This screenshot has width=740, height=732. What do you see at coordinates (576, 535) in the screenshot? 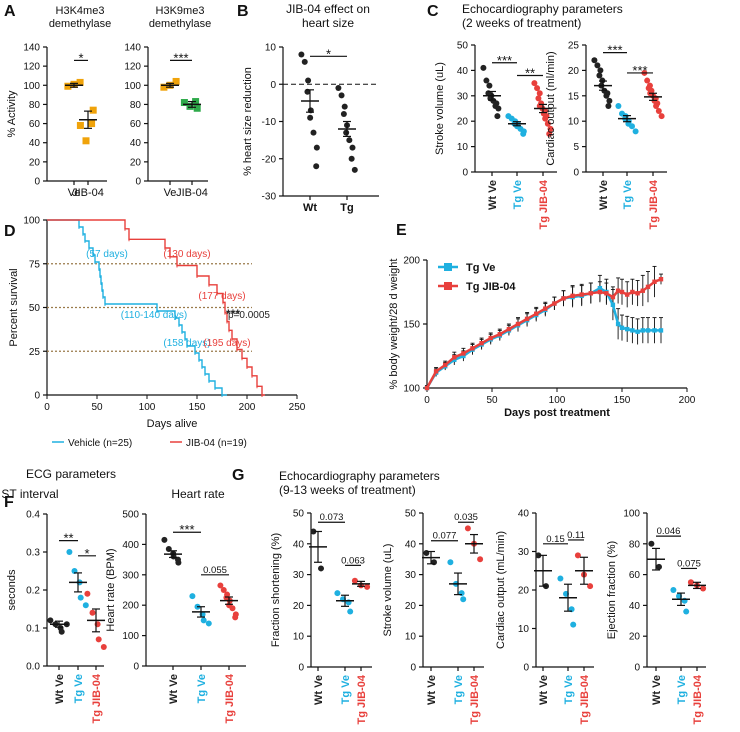
I see `significance-label: 0.11` at bounding box center [576, 535].